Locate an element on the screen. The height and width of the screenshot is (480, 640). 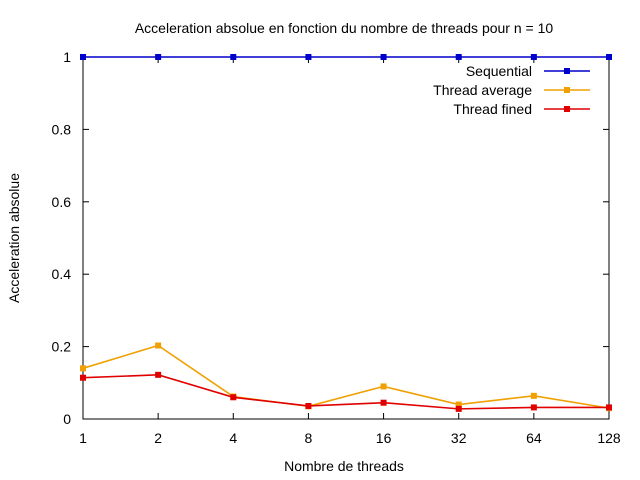
series-line-thread-average is located at coordinates (346, 376).